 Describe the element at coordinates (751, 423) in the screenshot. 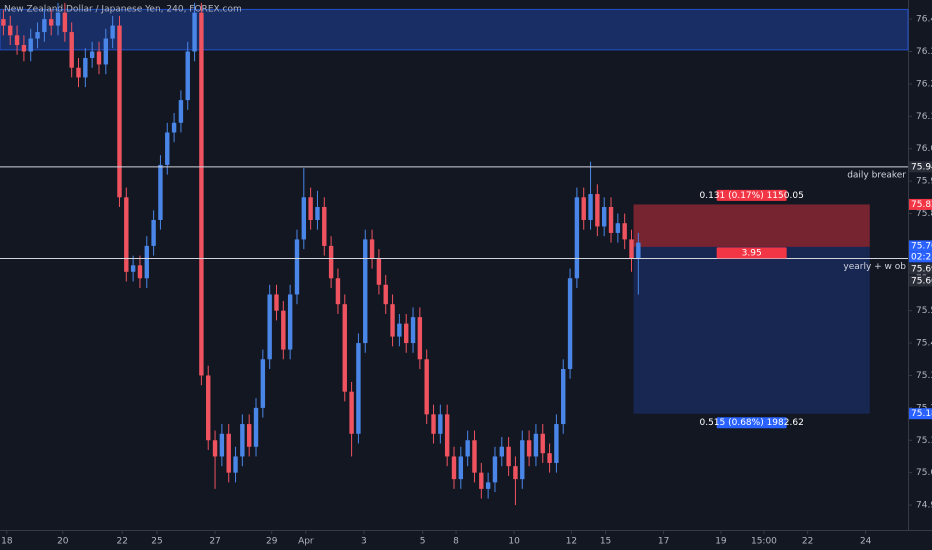

I see `target-label-box` at that location.